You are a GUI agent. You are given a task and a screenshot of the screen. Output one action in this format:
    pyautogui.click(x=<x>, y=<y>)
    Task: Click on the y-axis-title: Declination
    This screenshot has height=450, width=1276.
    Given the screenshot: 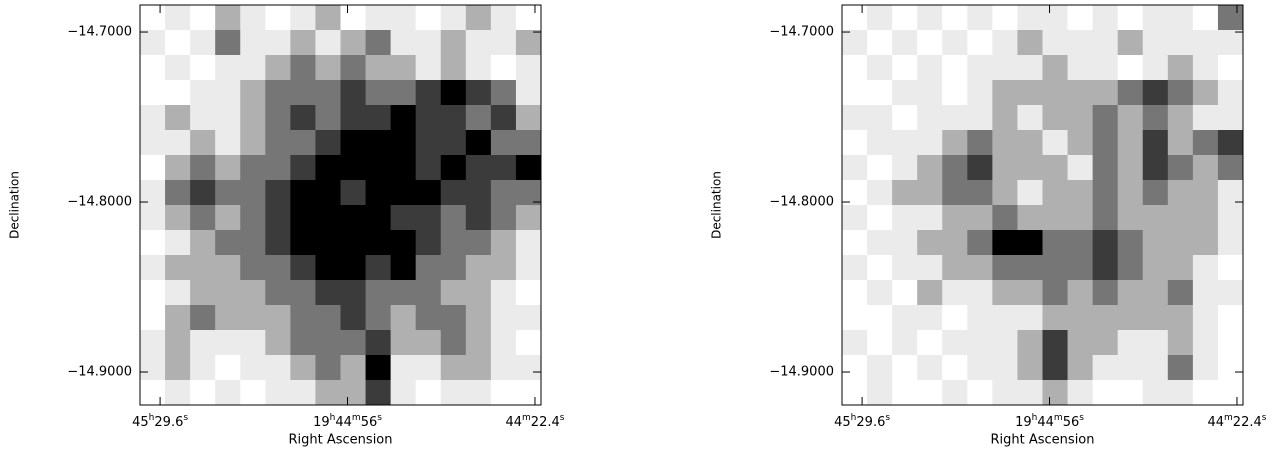 What is the action you would take?
    pyautogui.click(x=15, y=205)
    